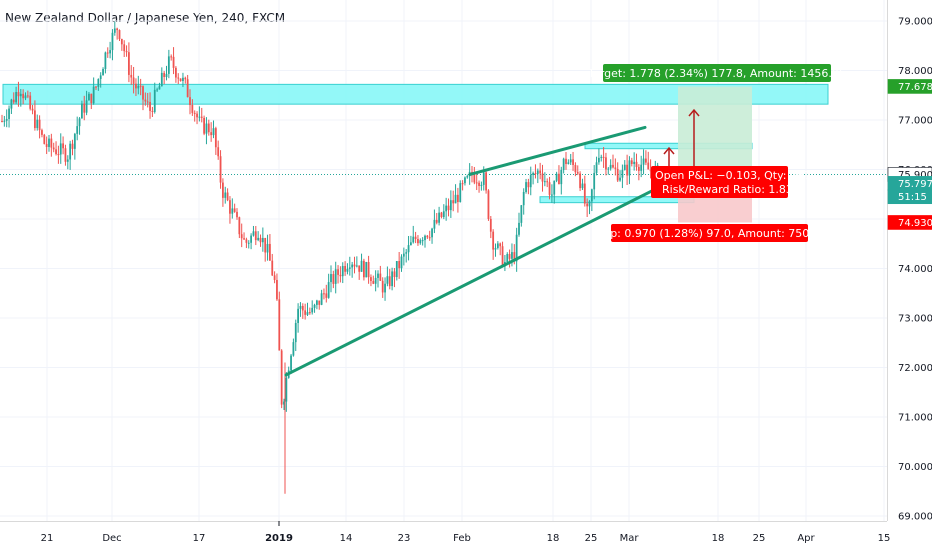  What do you see at coordinates (346, 538) in the screenshot?
I see `x-tick-label: 14` at bounding box center [346, 538].